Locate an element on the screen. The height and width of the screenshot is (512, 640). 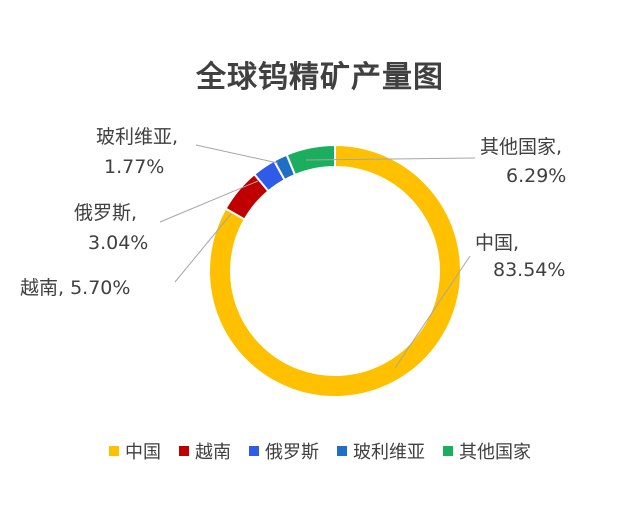
legend-item-3: 玻利维亚 is located at coordinates (381, 451).